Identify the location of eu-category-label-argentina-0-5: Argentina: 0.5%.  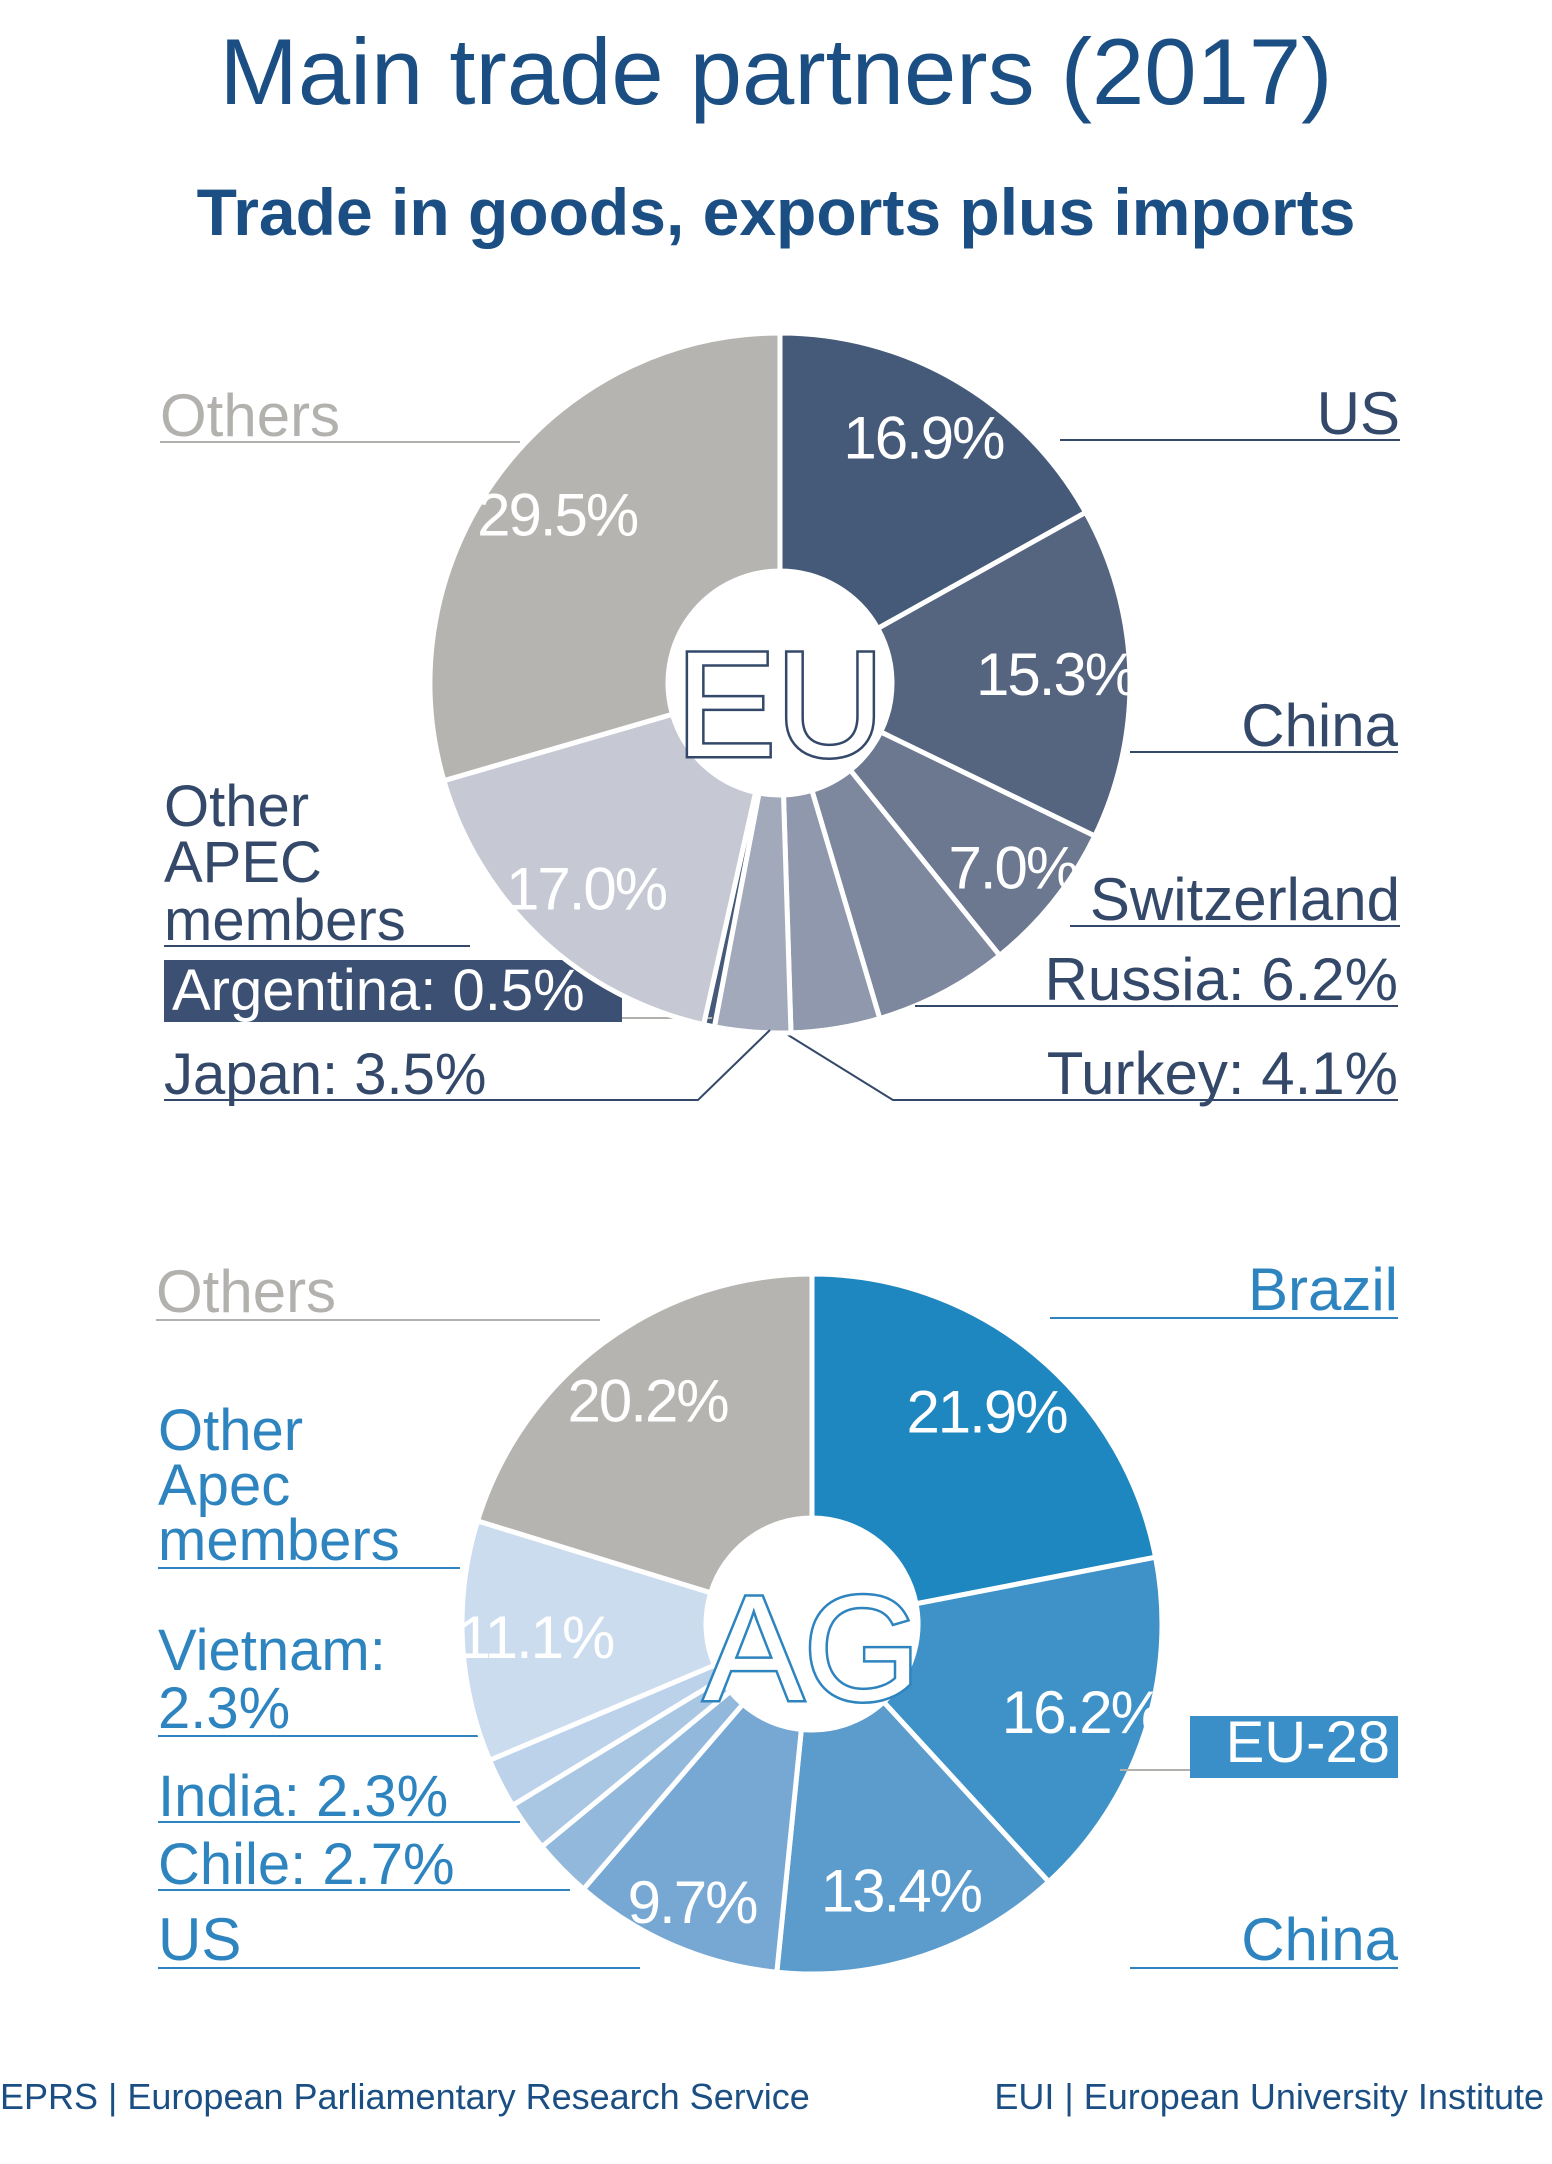
(378, 990).